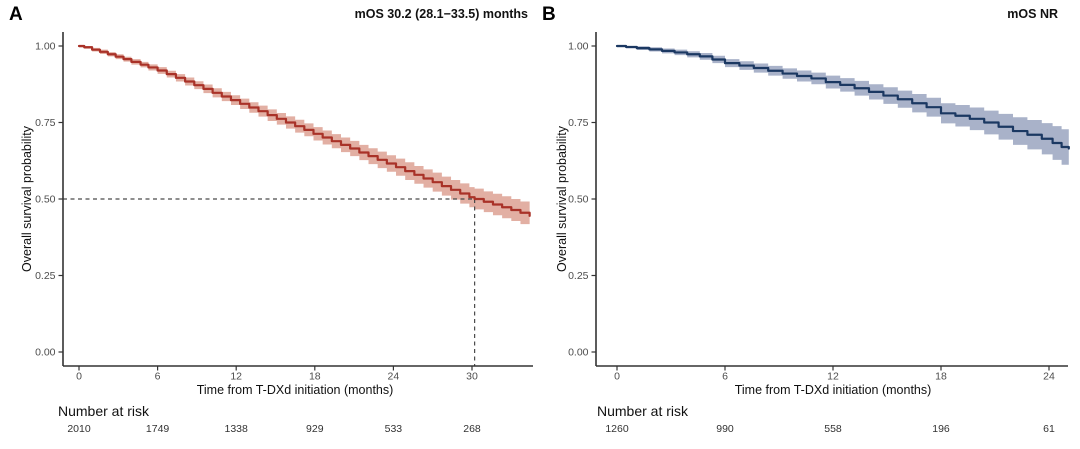 This screenshot has width=1080, height=449. What do you see at coordinates (725, 429) in the screenshot?
I see `risk-count: 990` at bounding box center [725, 429].